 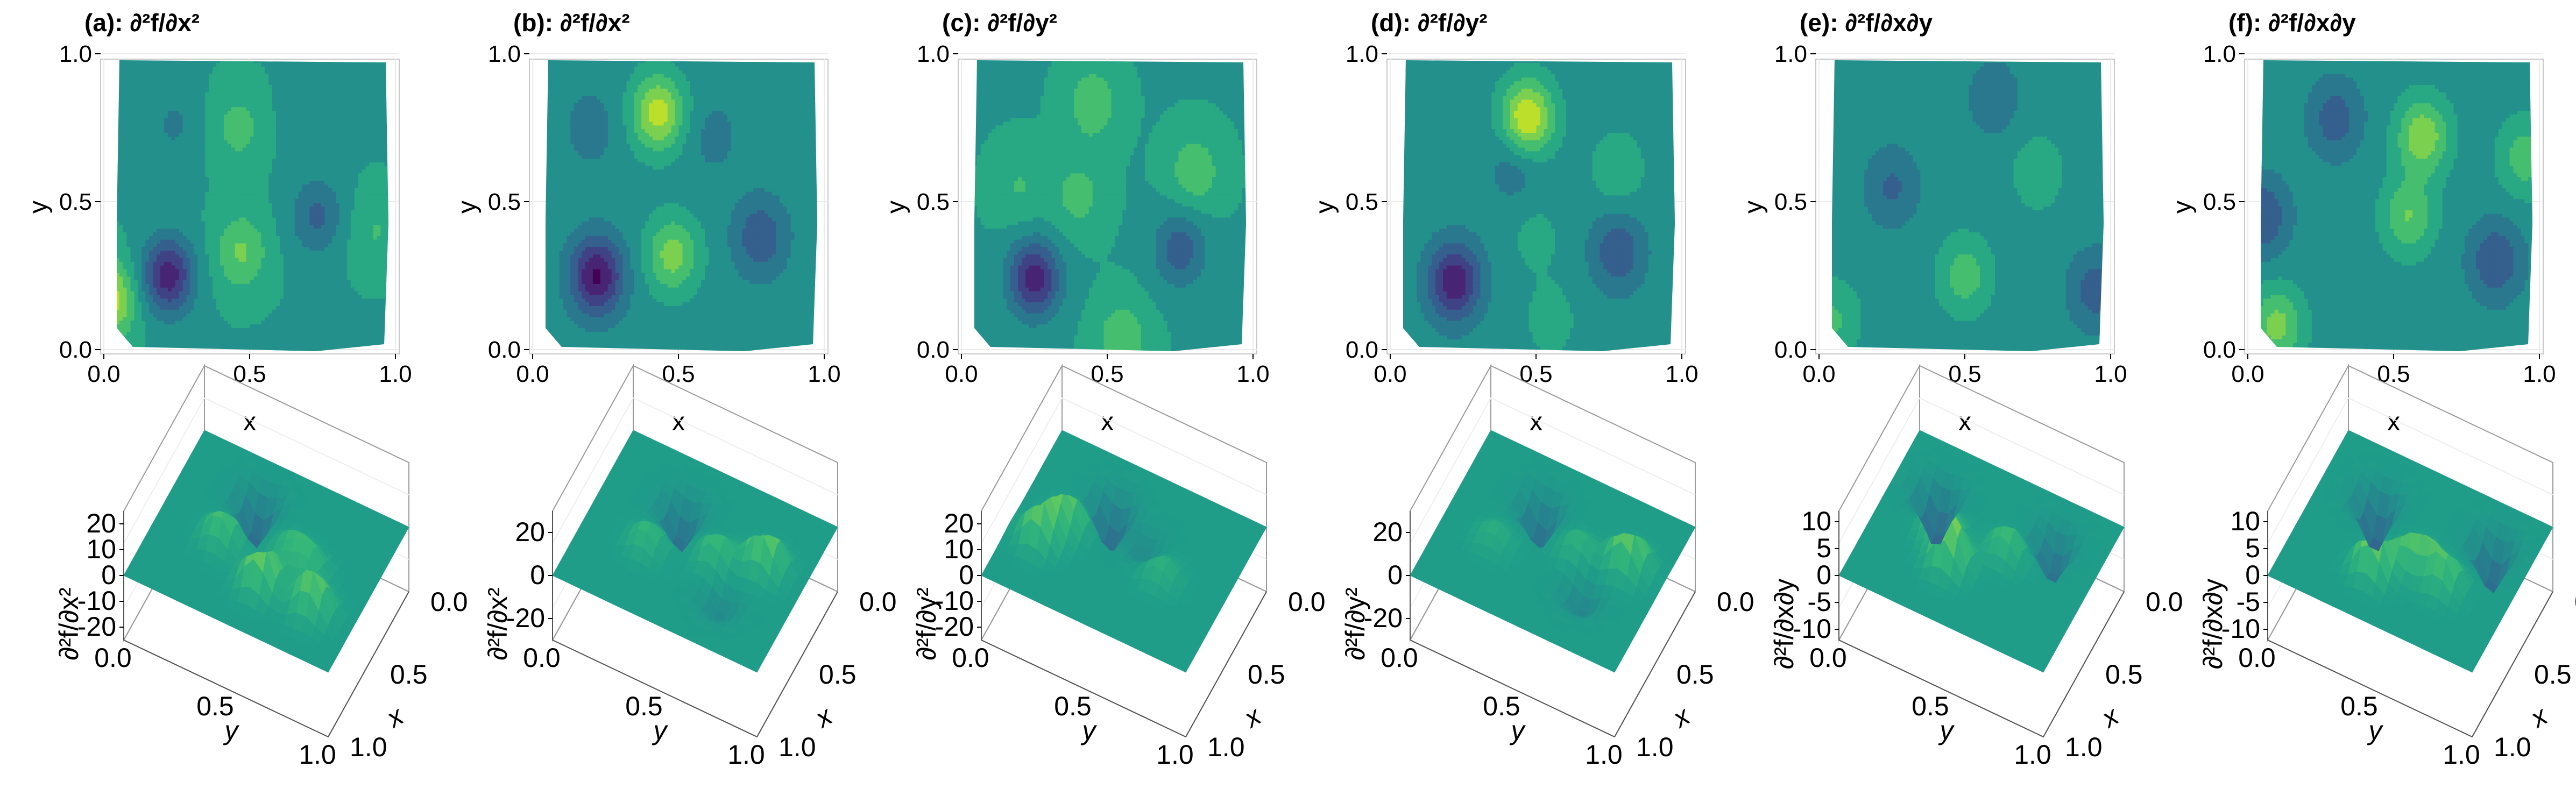 I want to click on panel-title: (c): ∂²f/∂y², so click(x=999, y=23).